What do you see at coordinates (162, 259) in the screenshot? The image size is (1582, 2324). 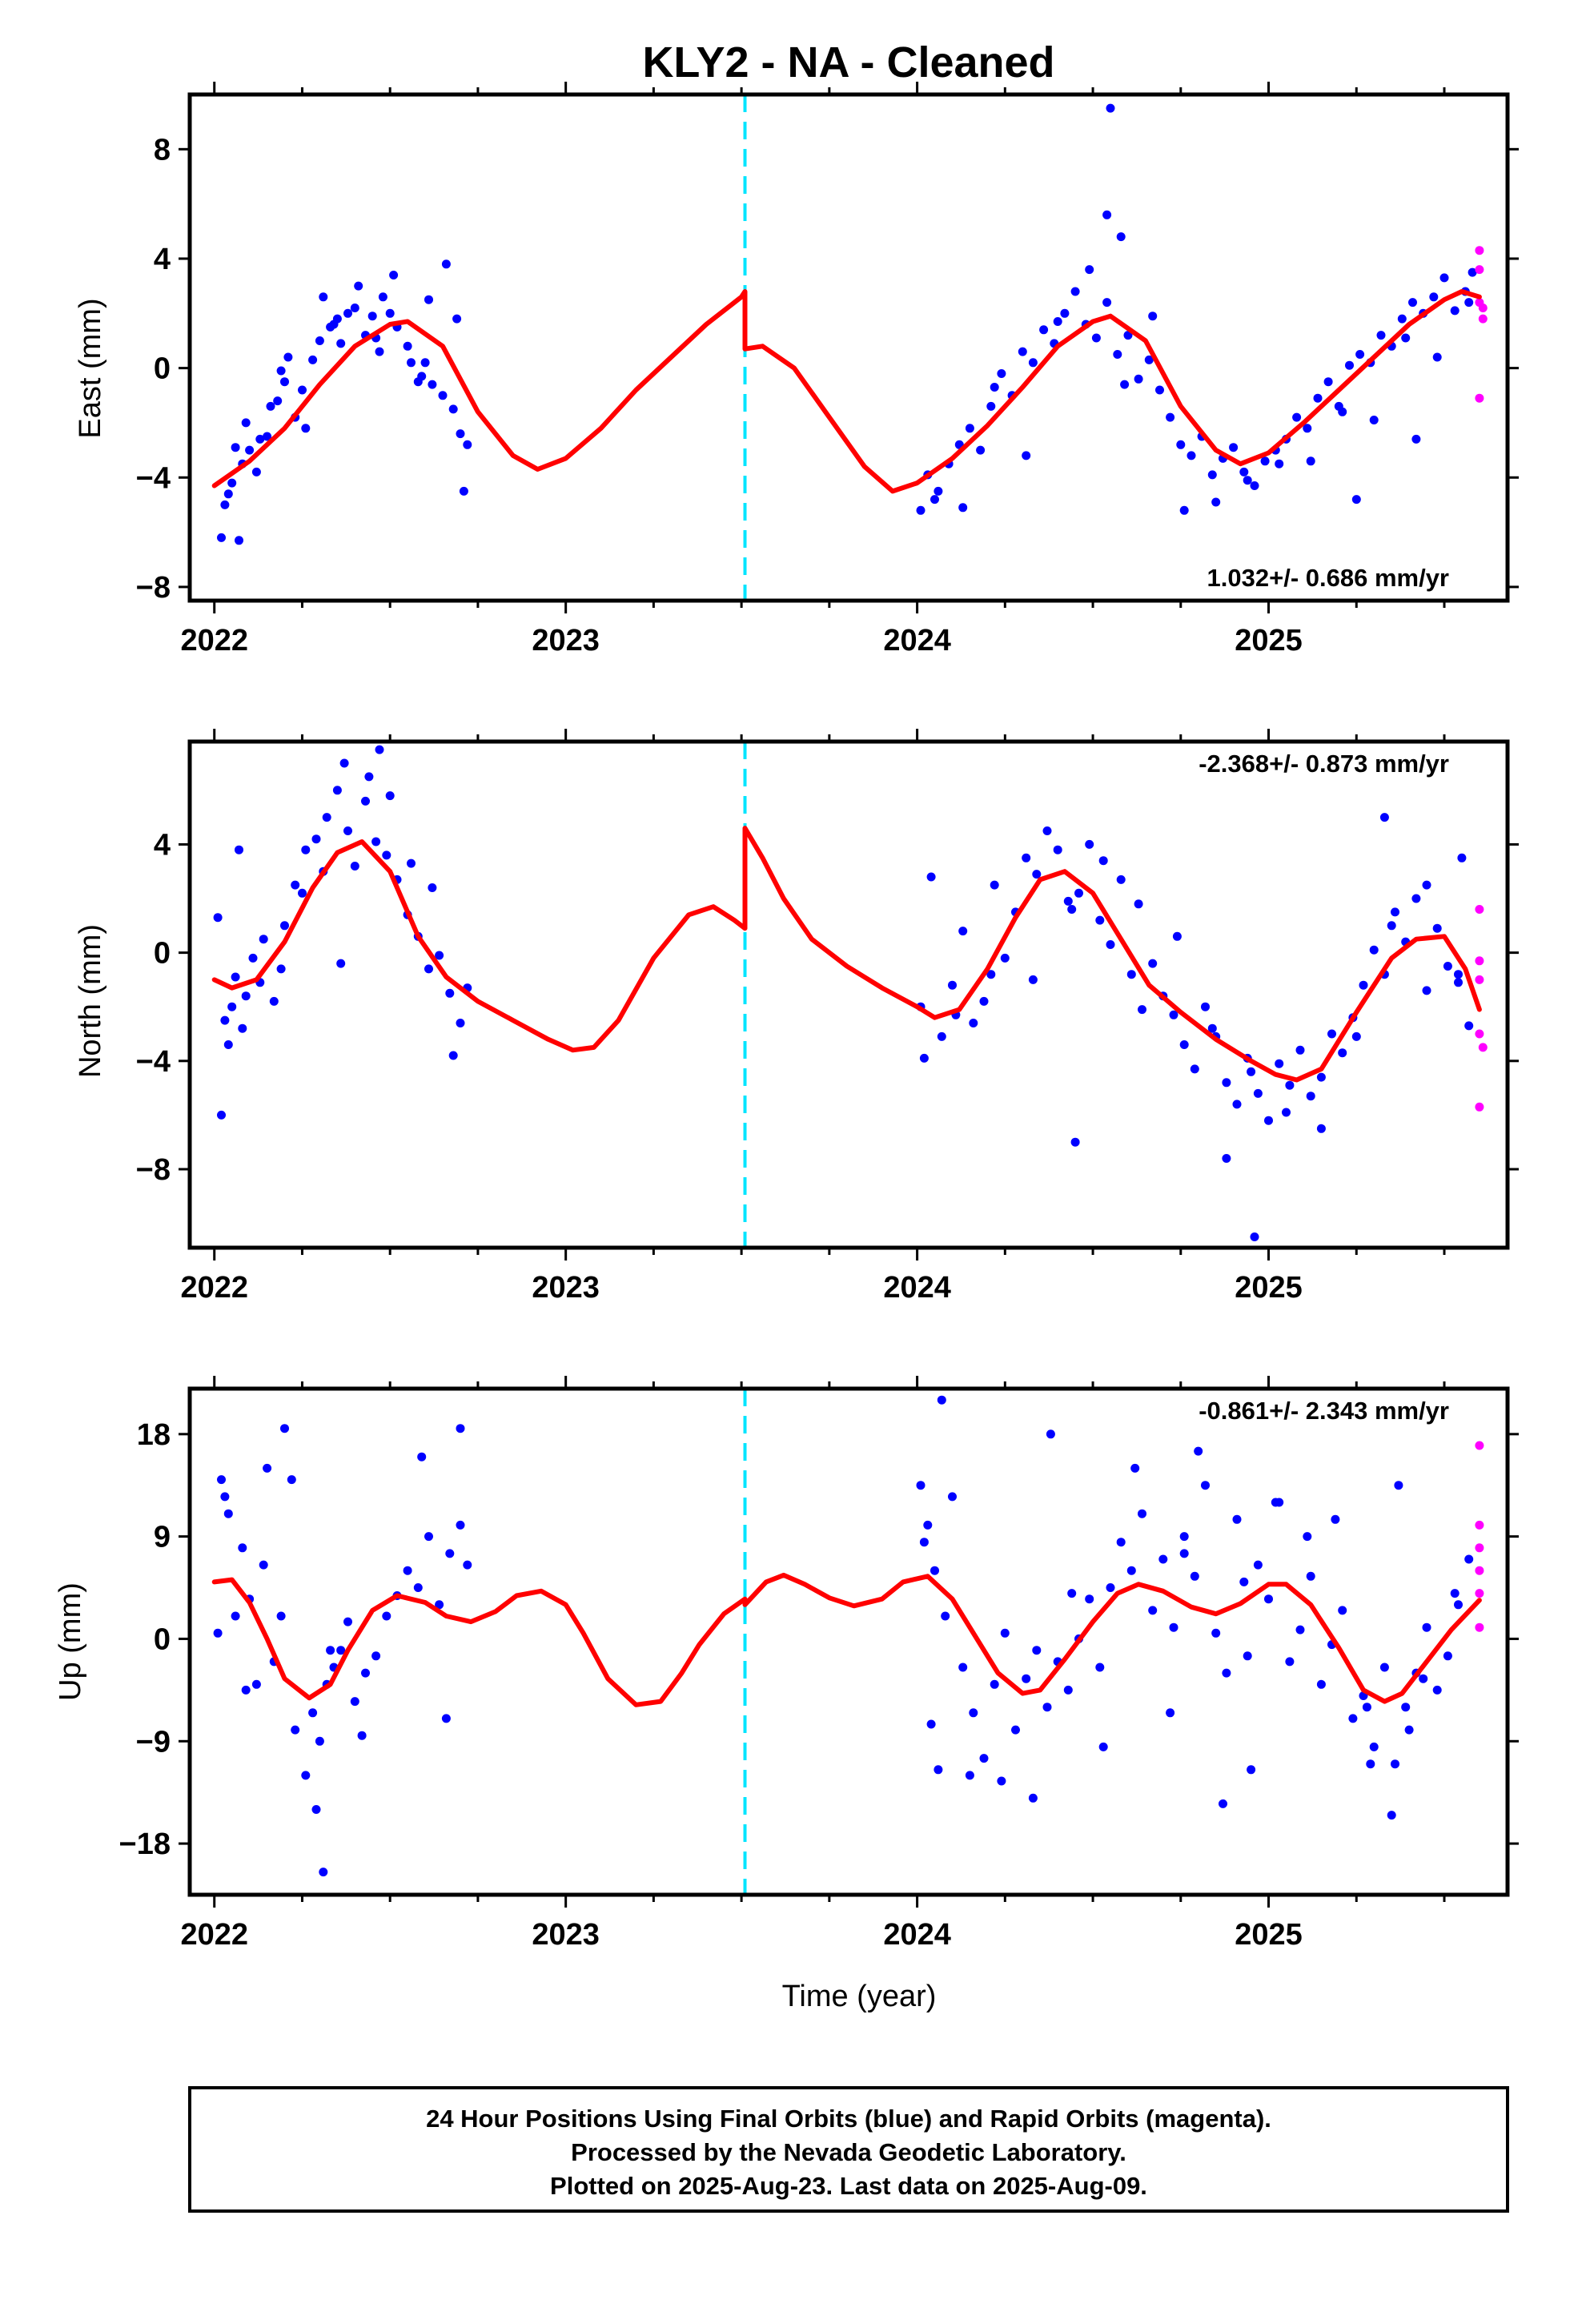 I see `y-tick-label-east: 4` at bounding box center [162, 259].